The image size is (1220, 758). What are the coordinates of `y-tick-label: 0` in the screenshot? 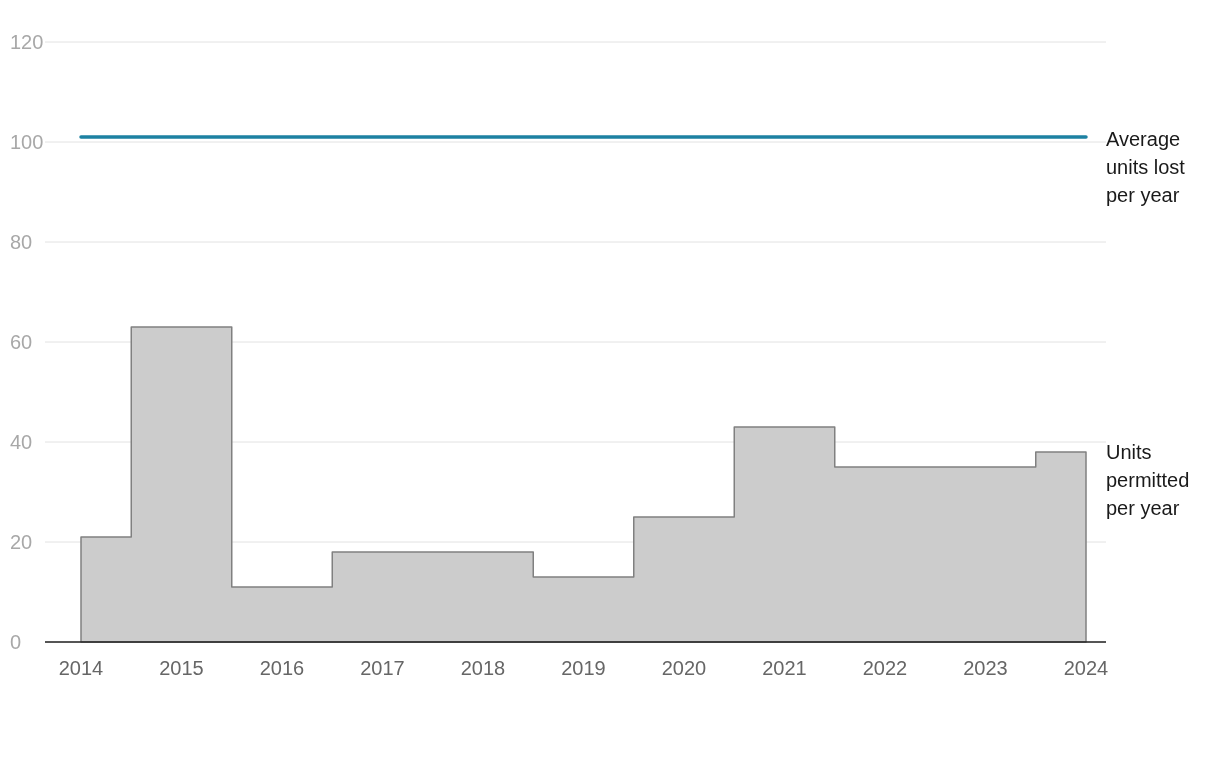 It's located at (16, 642).